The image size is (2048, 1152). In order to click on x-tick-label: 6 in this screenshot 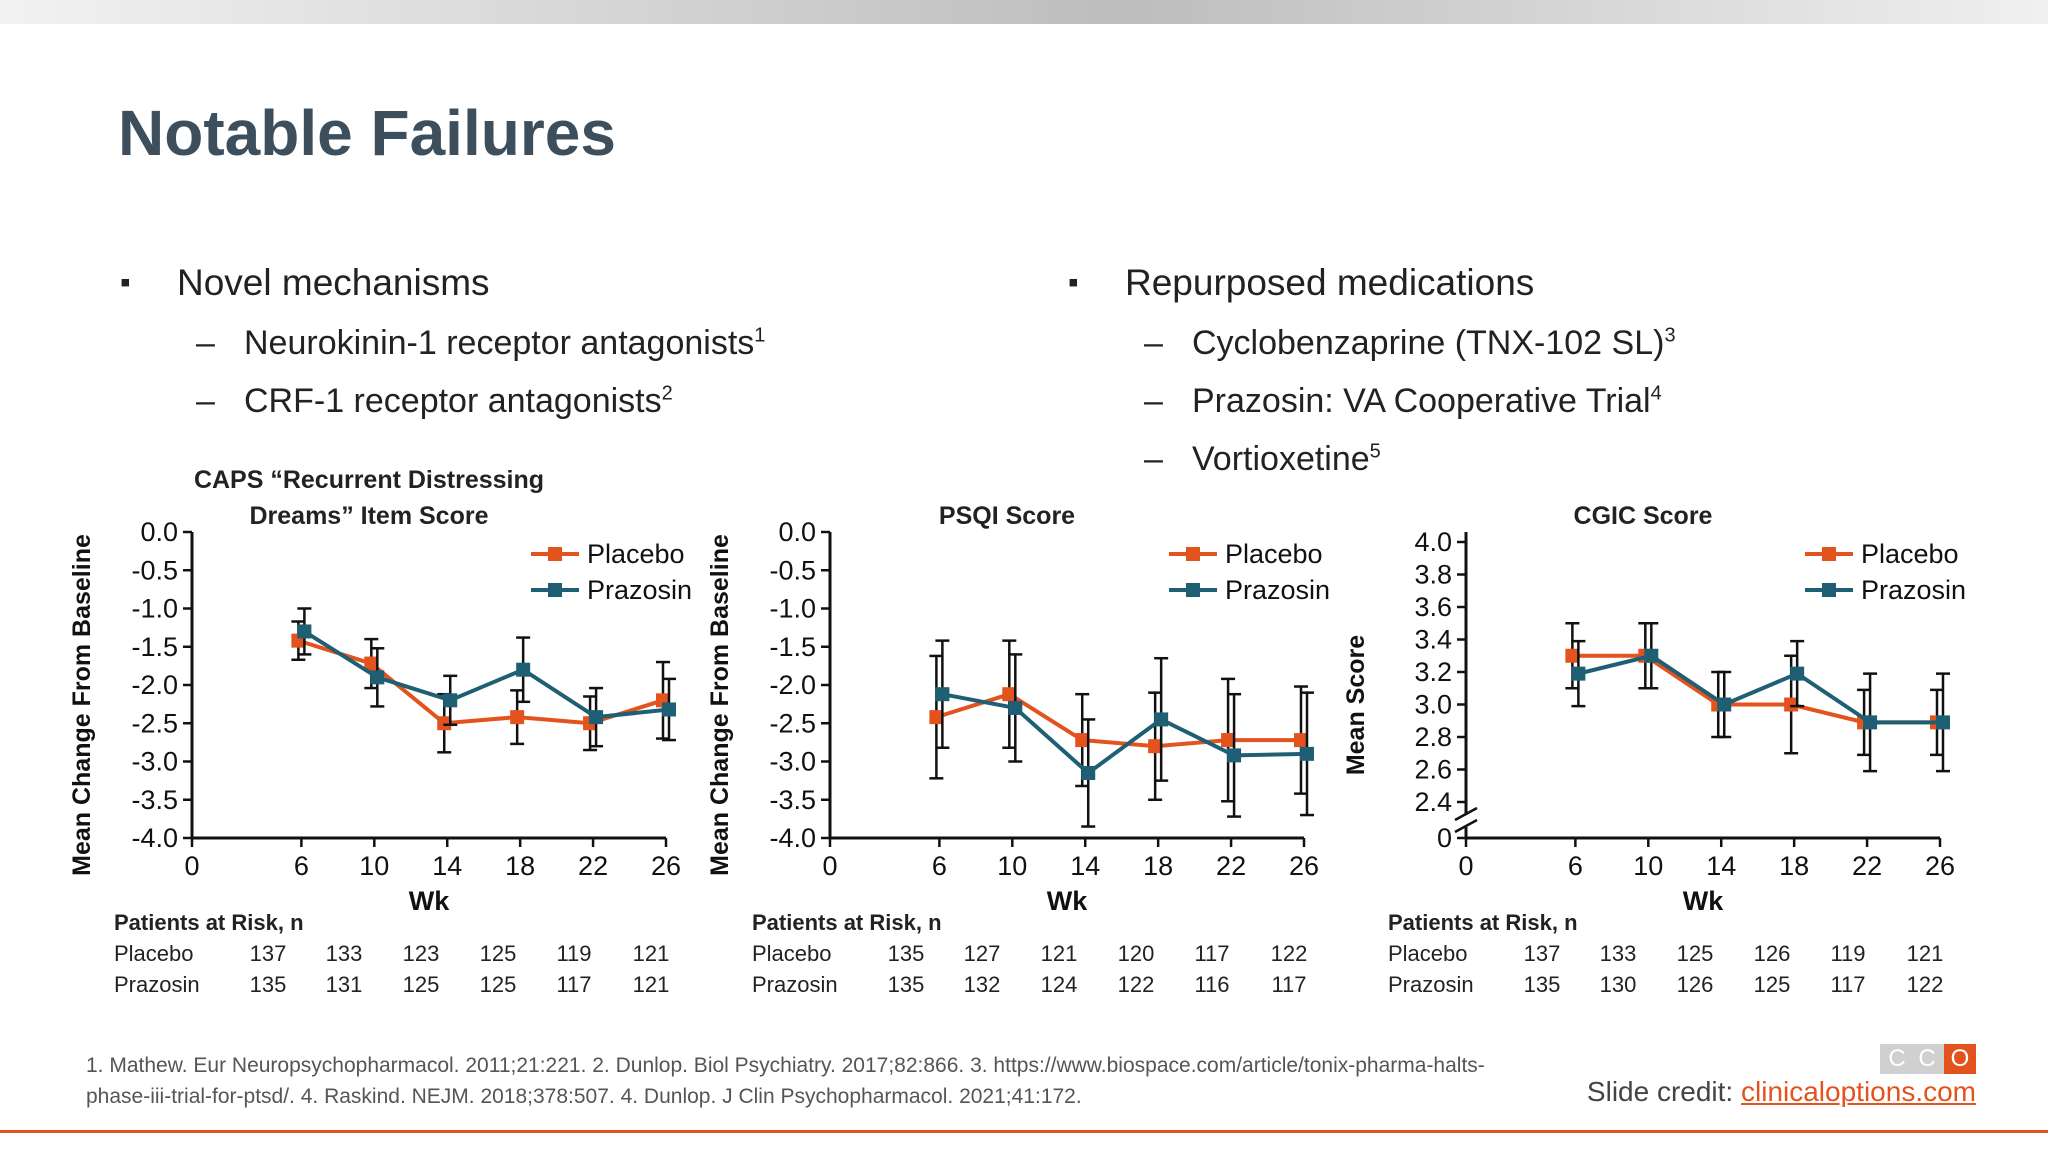, I will do `click(1575, 866)`.